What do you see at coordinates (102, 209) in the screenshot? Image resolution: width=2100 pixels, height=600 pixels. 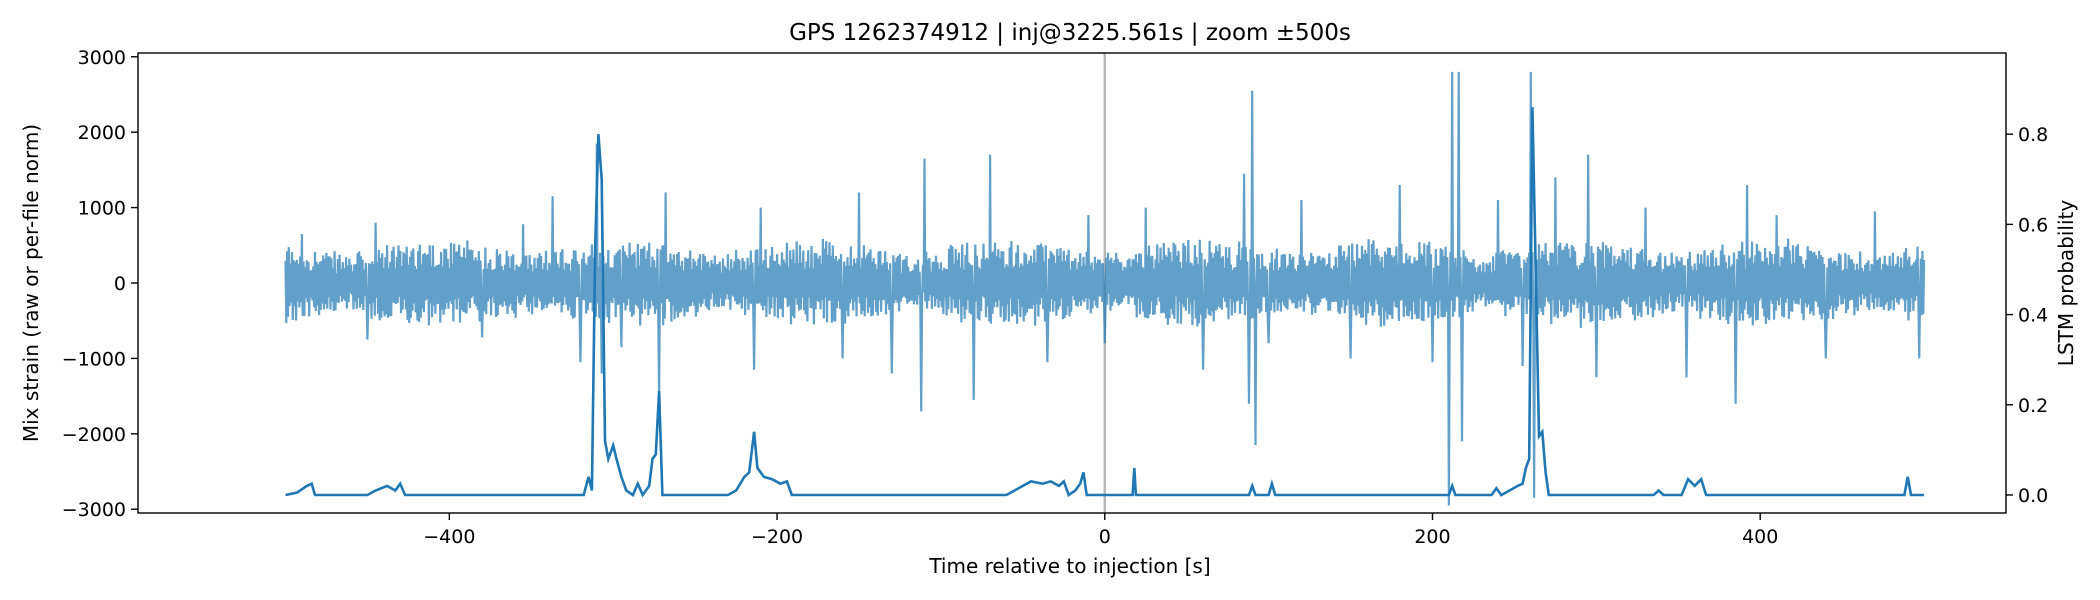 I see `left-y-tick-label: 1000` at bounding box center [102, 209].